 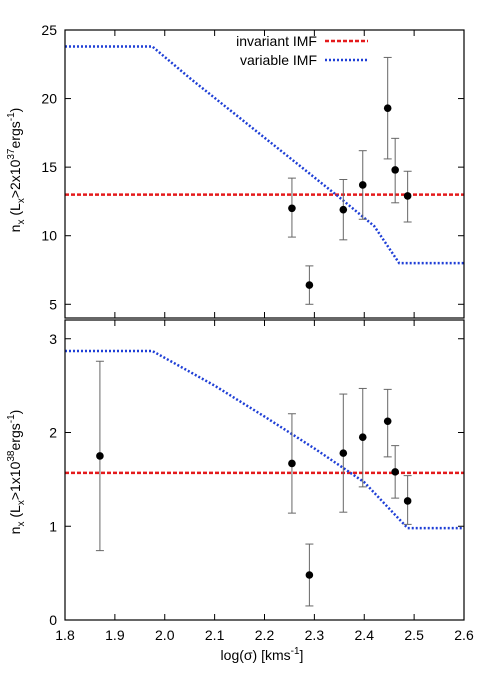 I want to click on top-y-tick-label: 5, so click(x=53, y=304).